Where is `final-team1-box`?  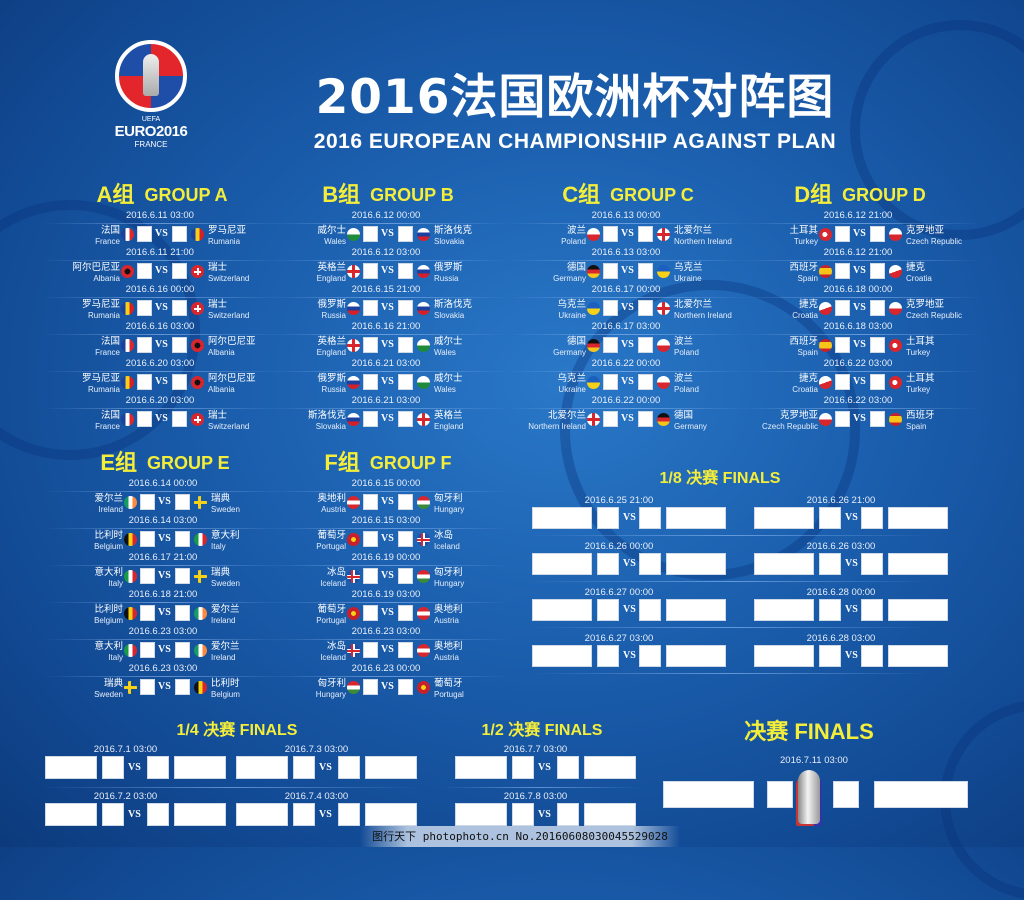 final-team1-box is located at coordinates (708, 794).